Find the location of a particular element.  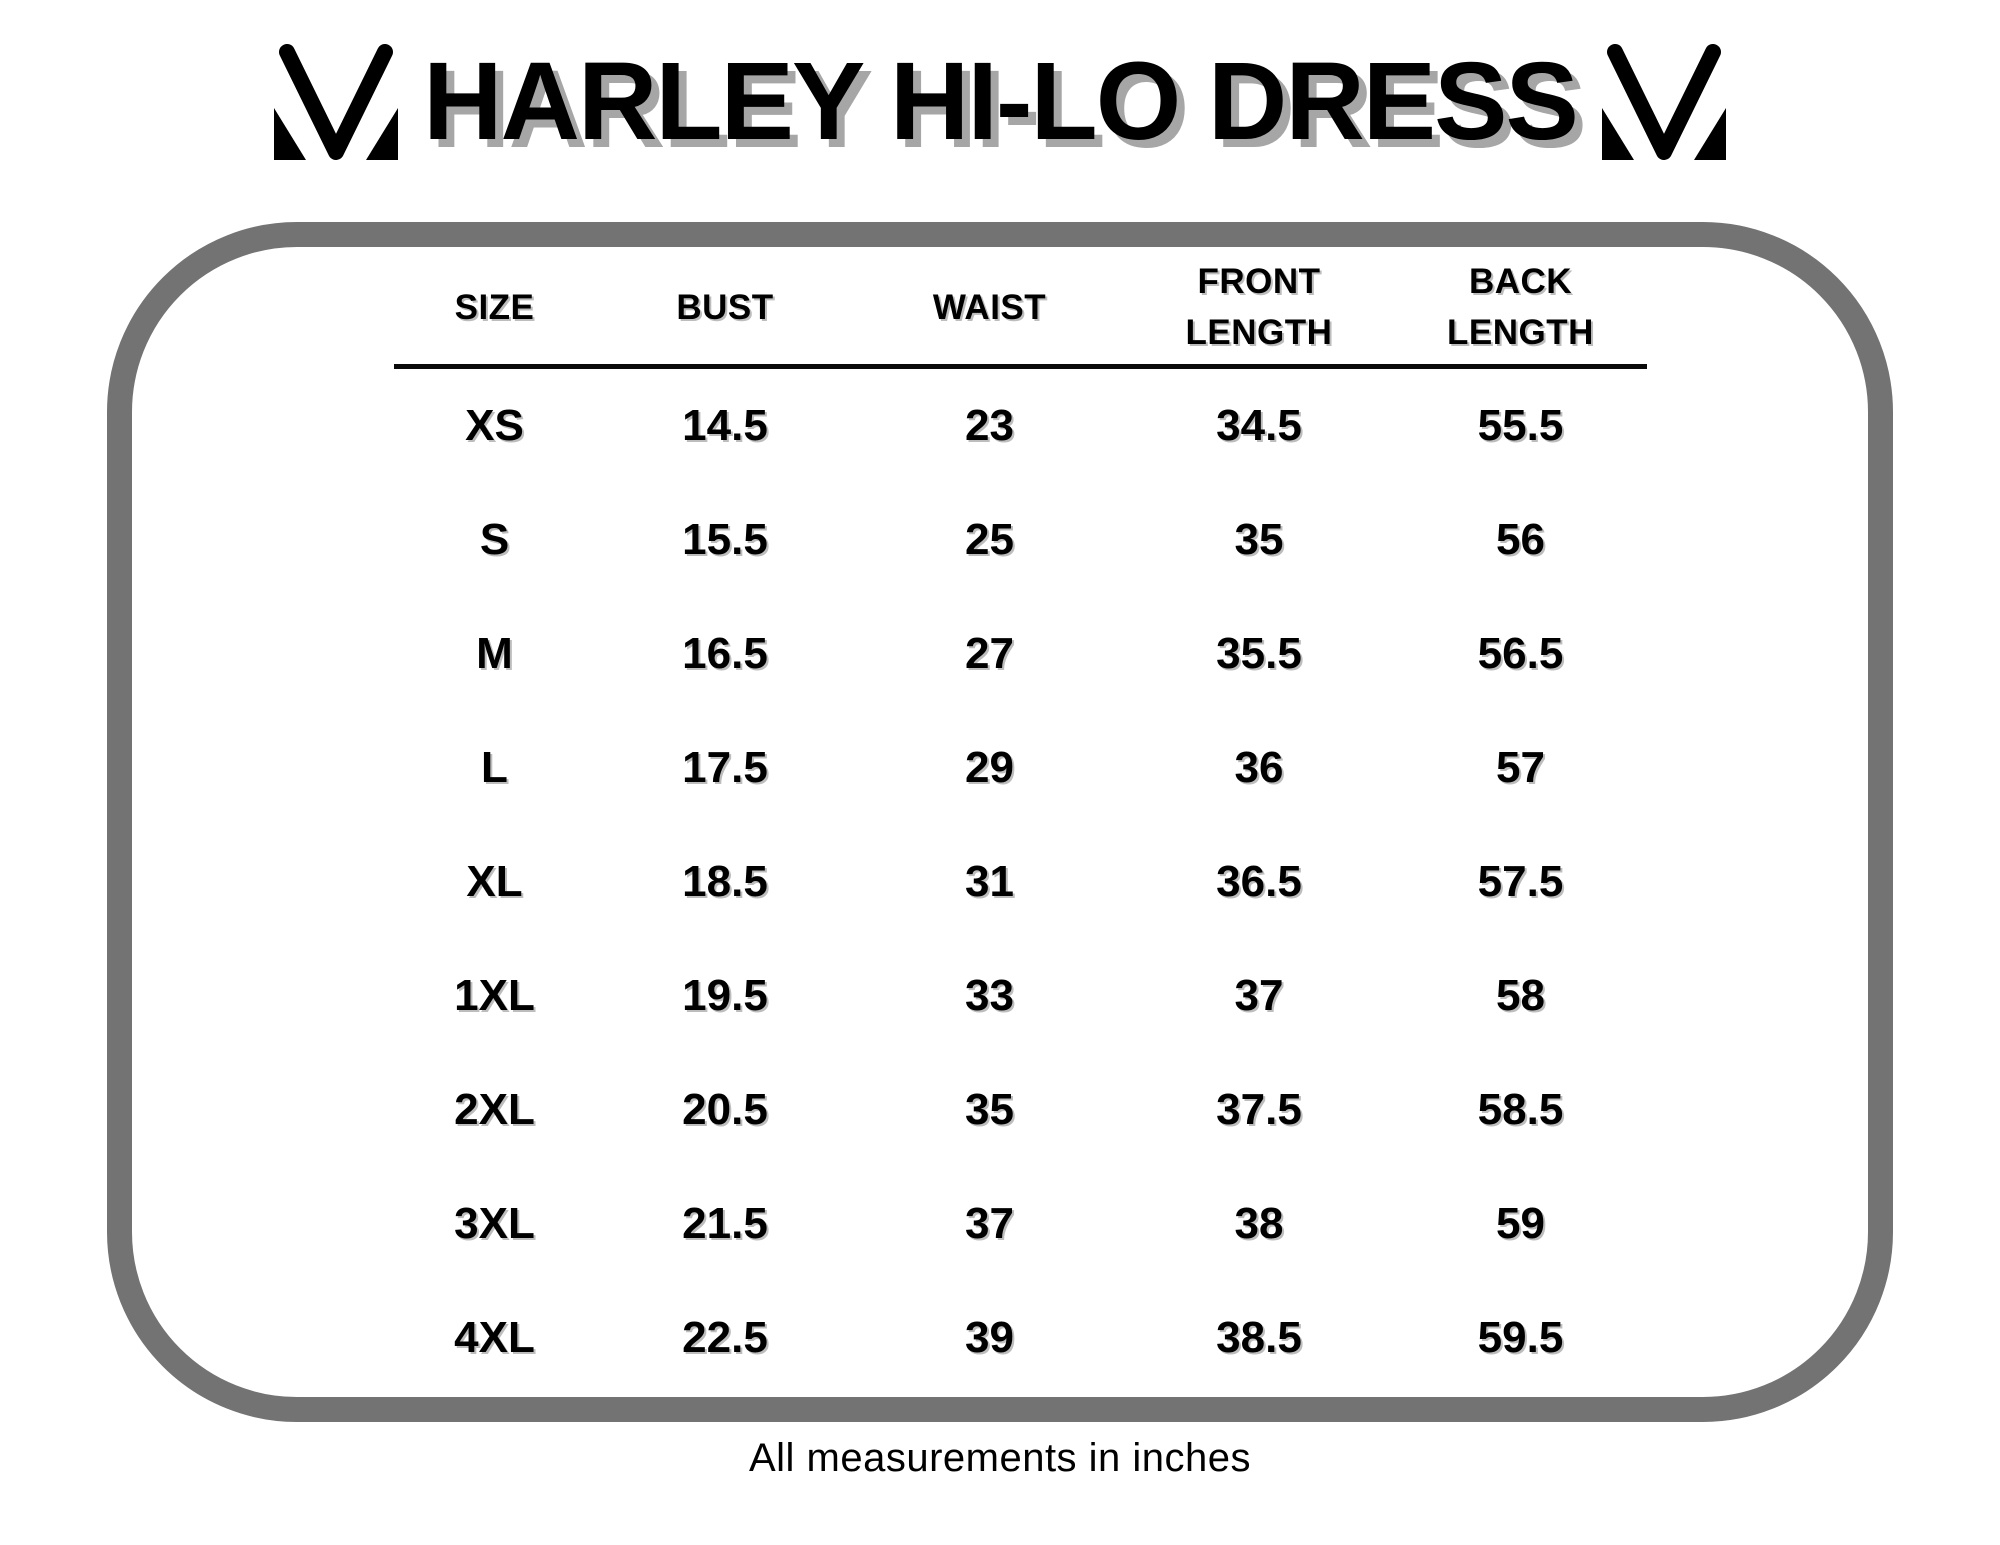

cell-size: XL is located at coordinates (494, 882).